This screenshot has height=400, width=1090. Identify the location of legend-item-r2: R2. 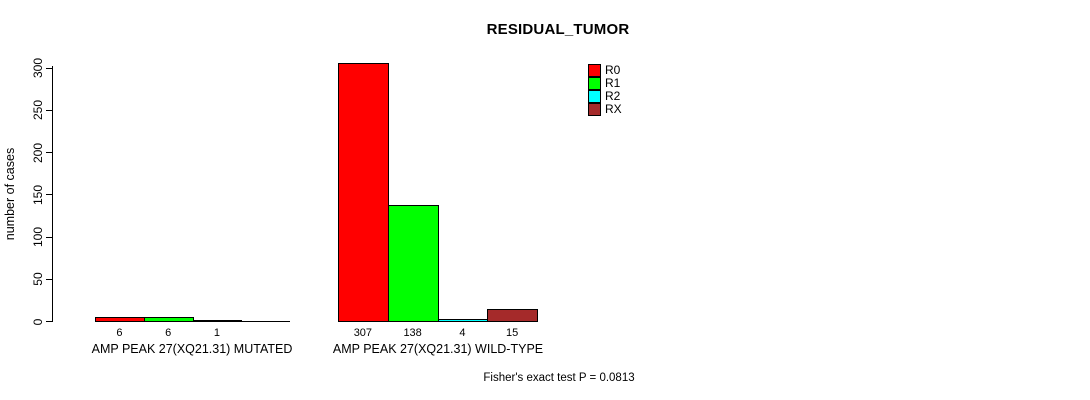
(605, 96).